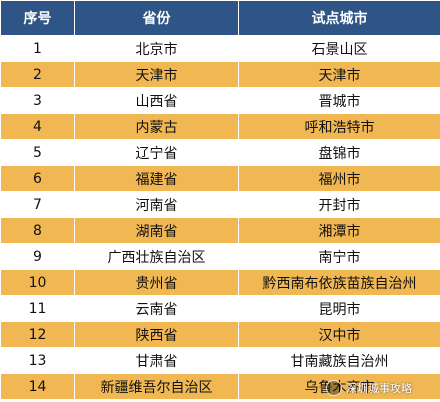 Image resolution: width=440 pixels, height=402 pixels. Describe the element at coordinates (339, 334) in the screenshot. I see `cell-city: 汉中市` at that location.